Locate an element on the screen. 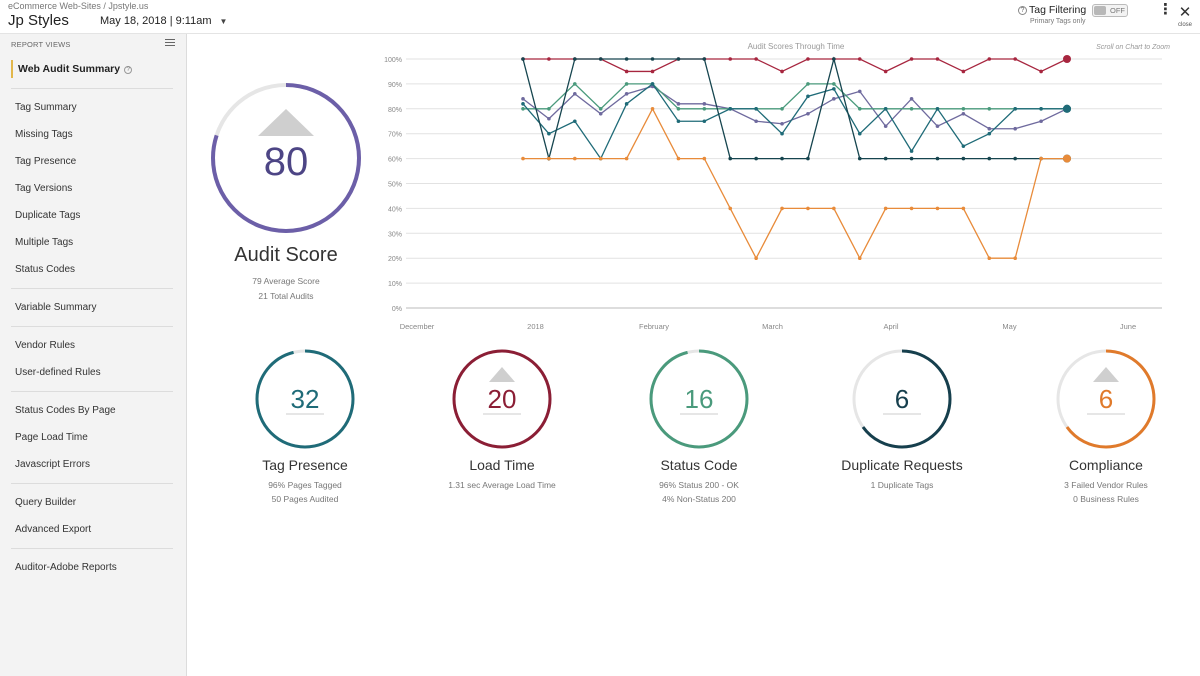 This screenshot has height=676, width=1200. menu-icon is located at coordinates (170, 42).